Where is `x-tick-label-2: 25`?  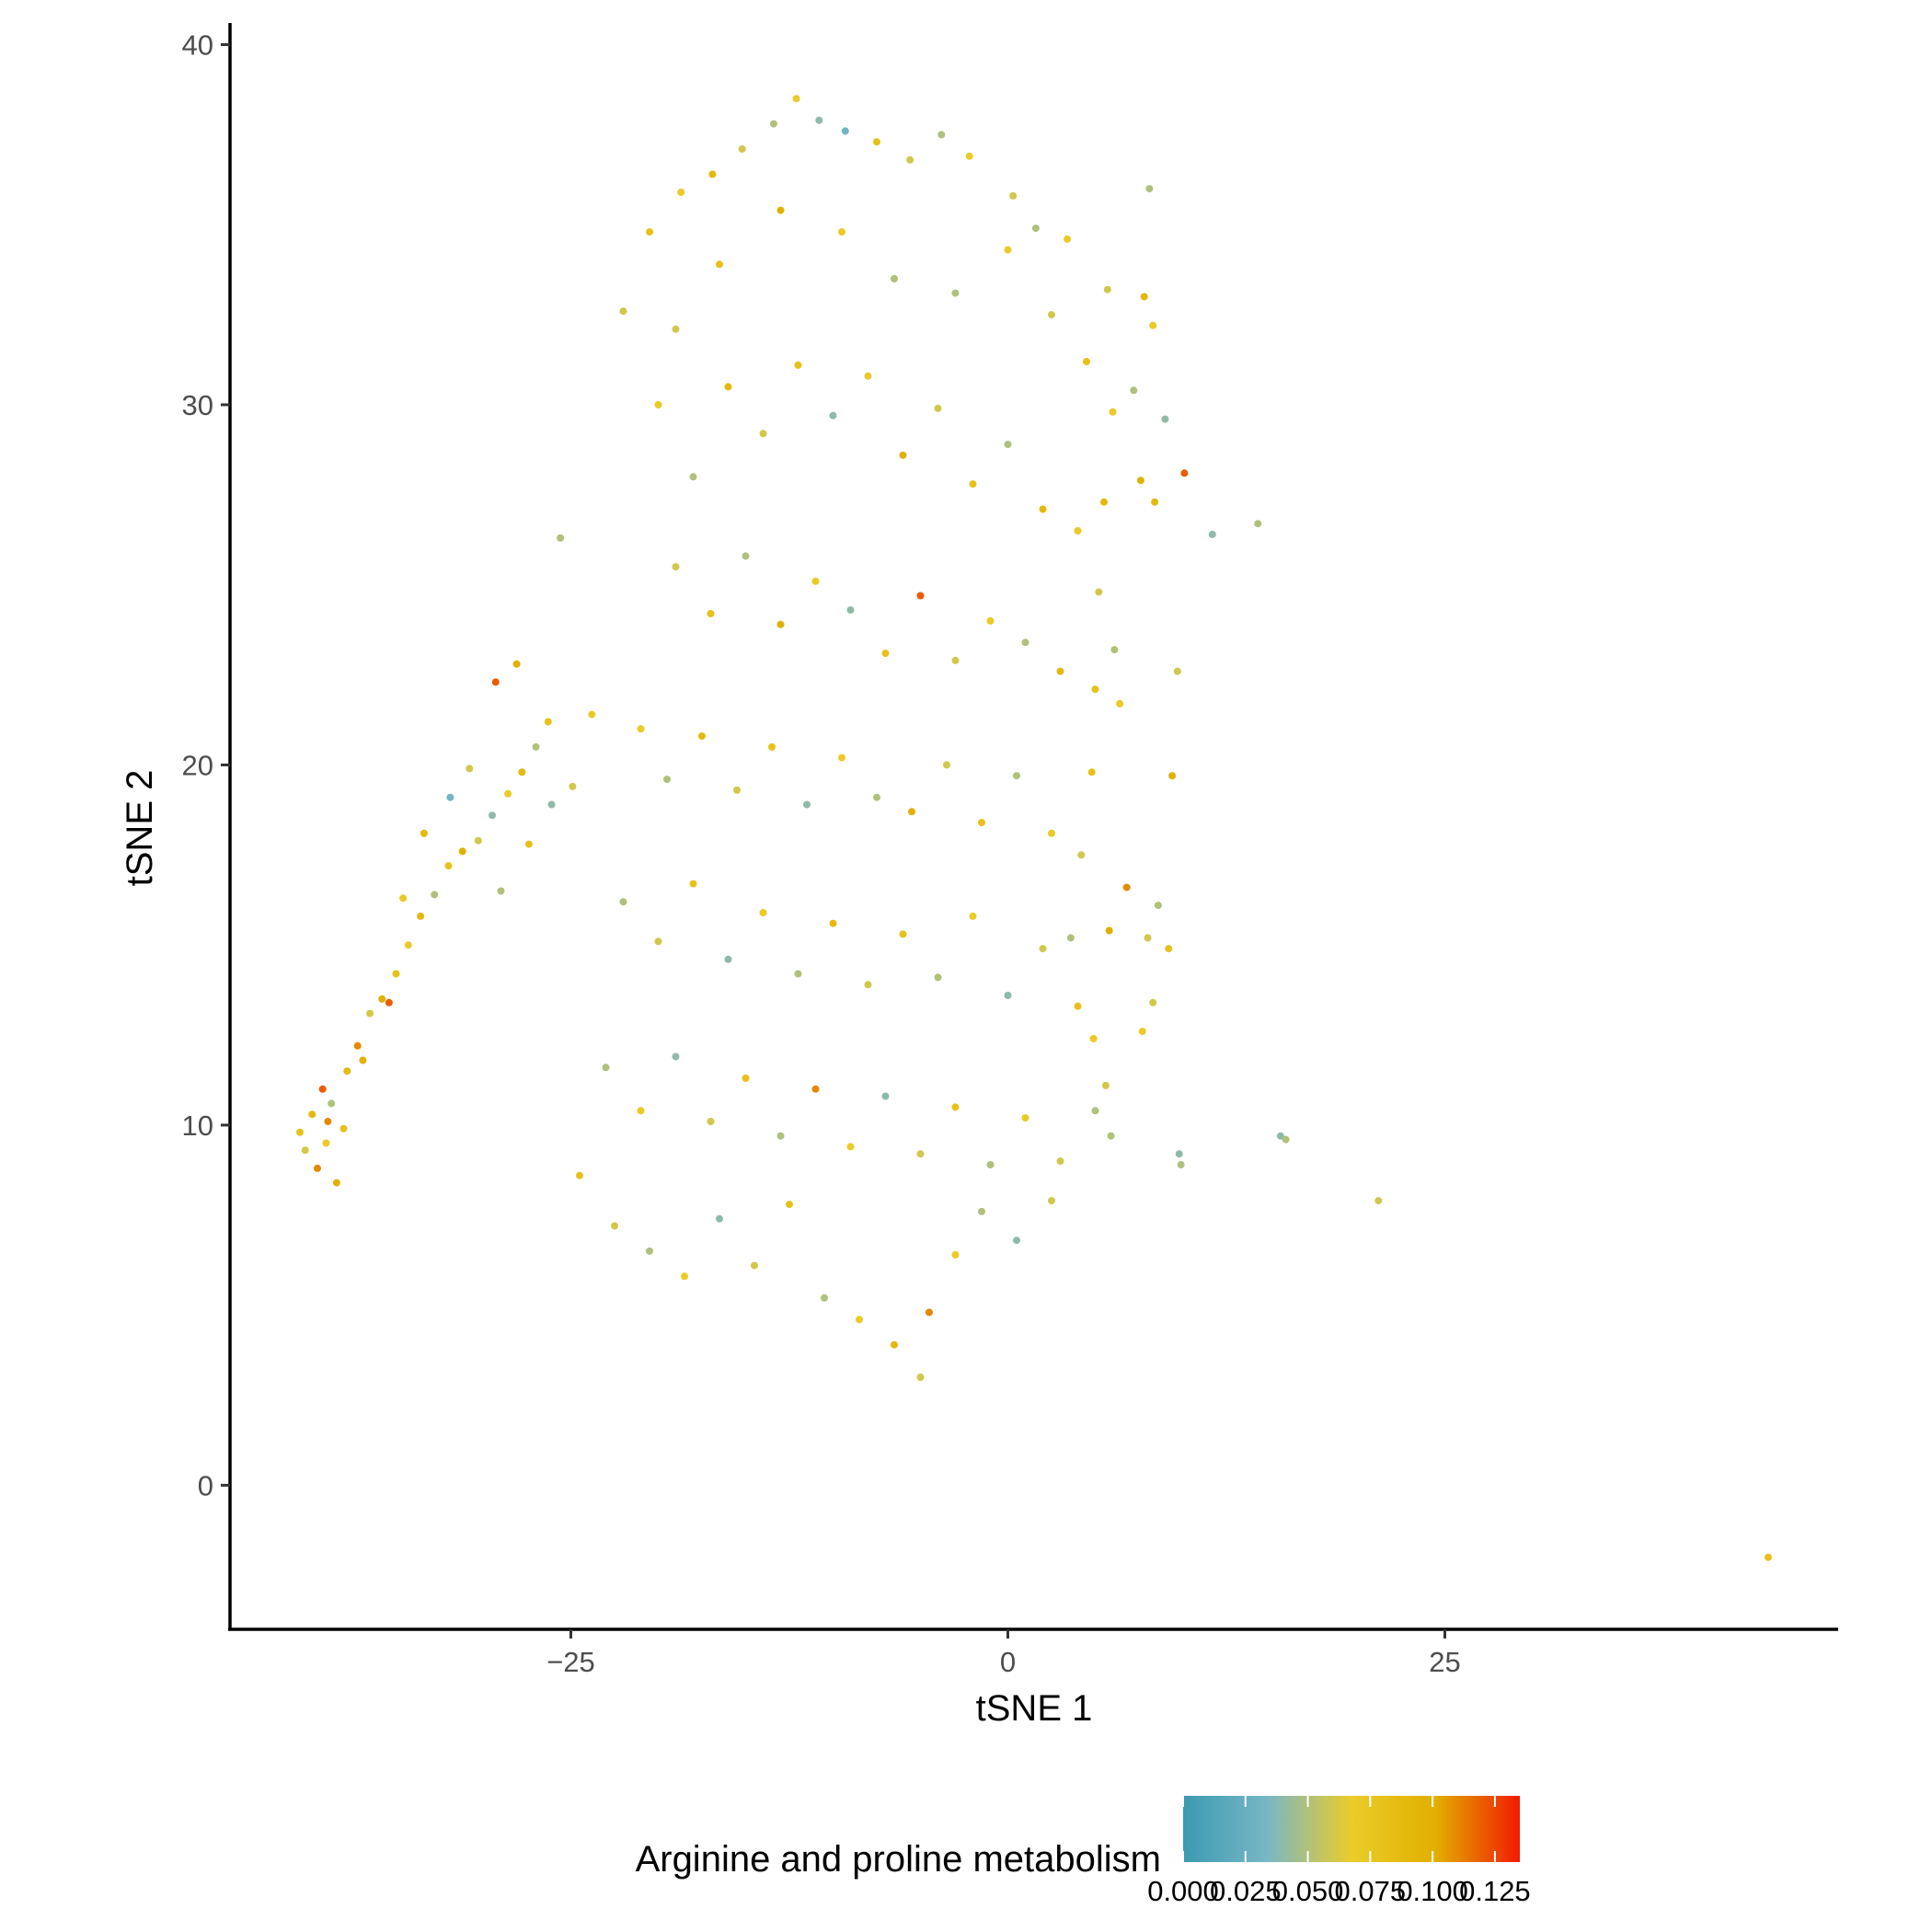
x-tick-label-2: 25 is located at coordinates (1444, 1662).